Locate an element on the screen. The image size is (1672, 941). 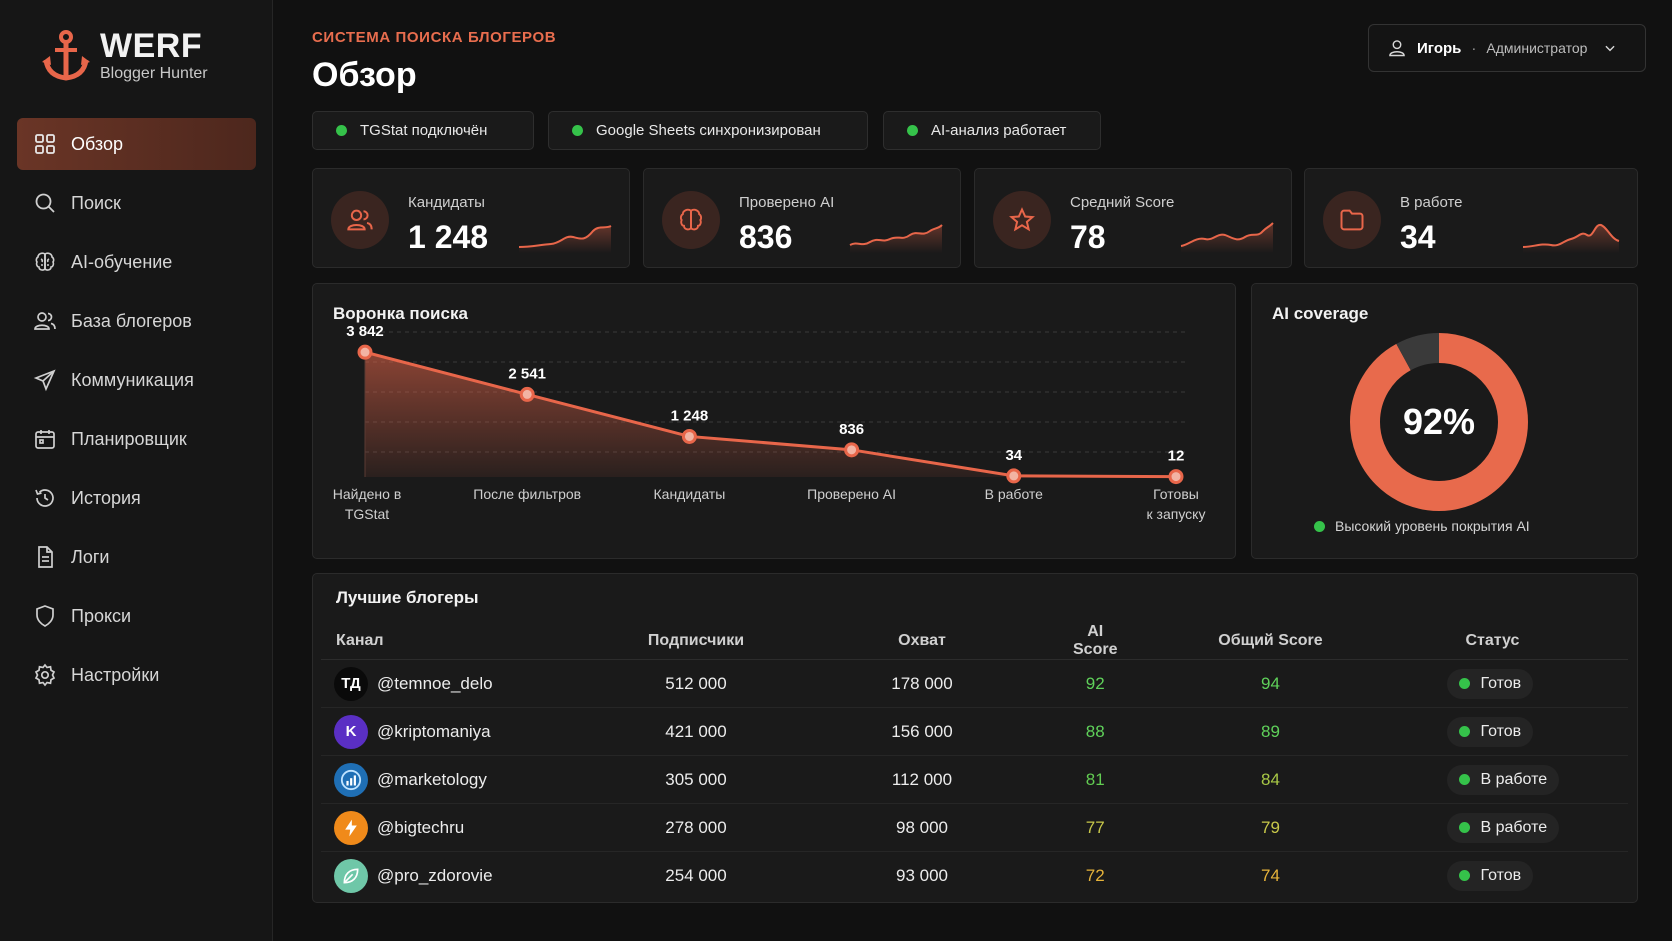
stat-label: В работе is located at coordinates (1431, 202).